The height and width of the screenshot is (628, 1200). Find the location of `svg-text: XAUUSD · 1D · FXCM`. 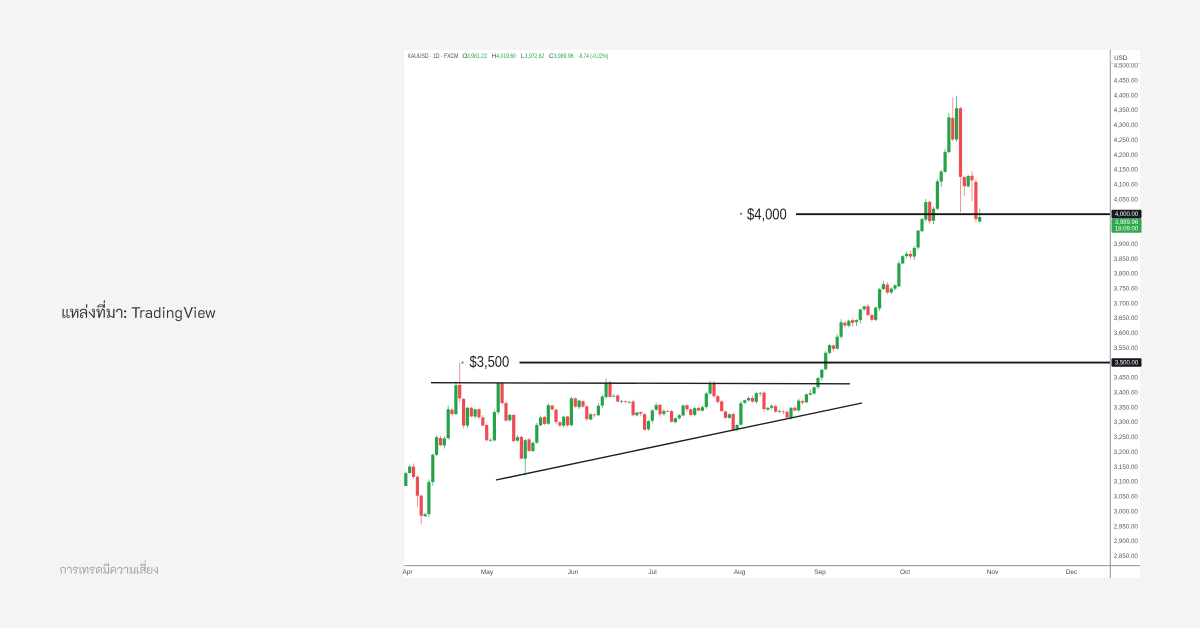

svg-text: XAUUSD · 1D · FXCM is located at coordinates (433, 56).